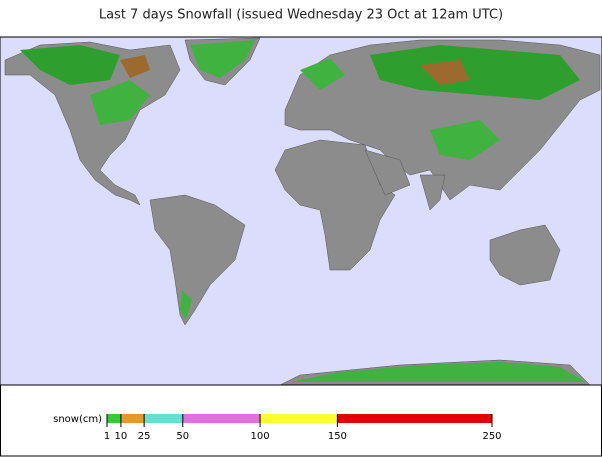 The image size is (602, 457). I want to click on legend-tick-label: 10, so click(121, 436).